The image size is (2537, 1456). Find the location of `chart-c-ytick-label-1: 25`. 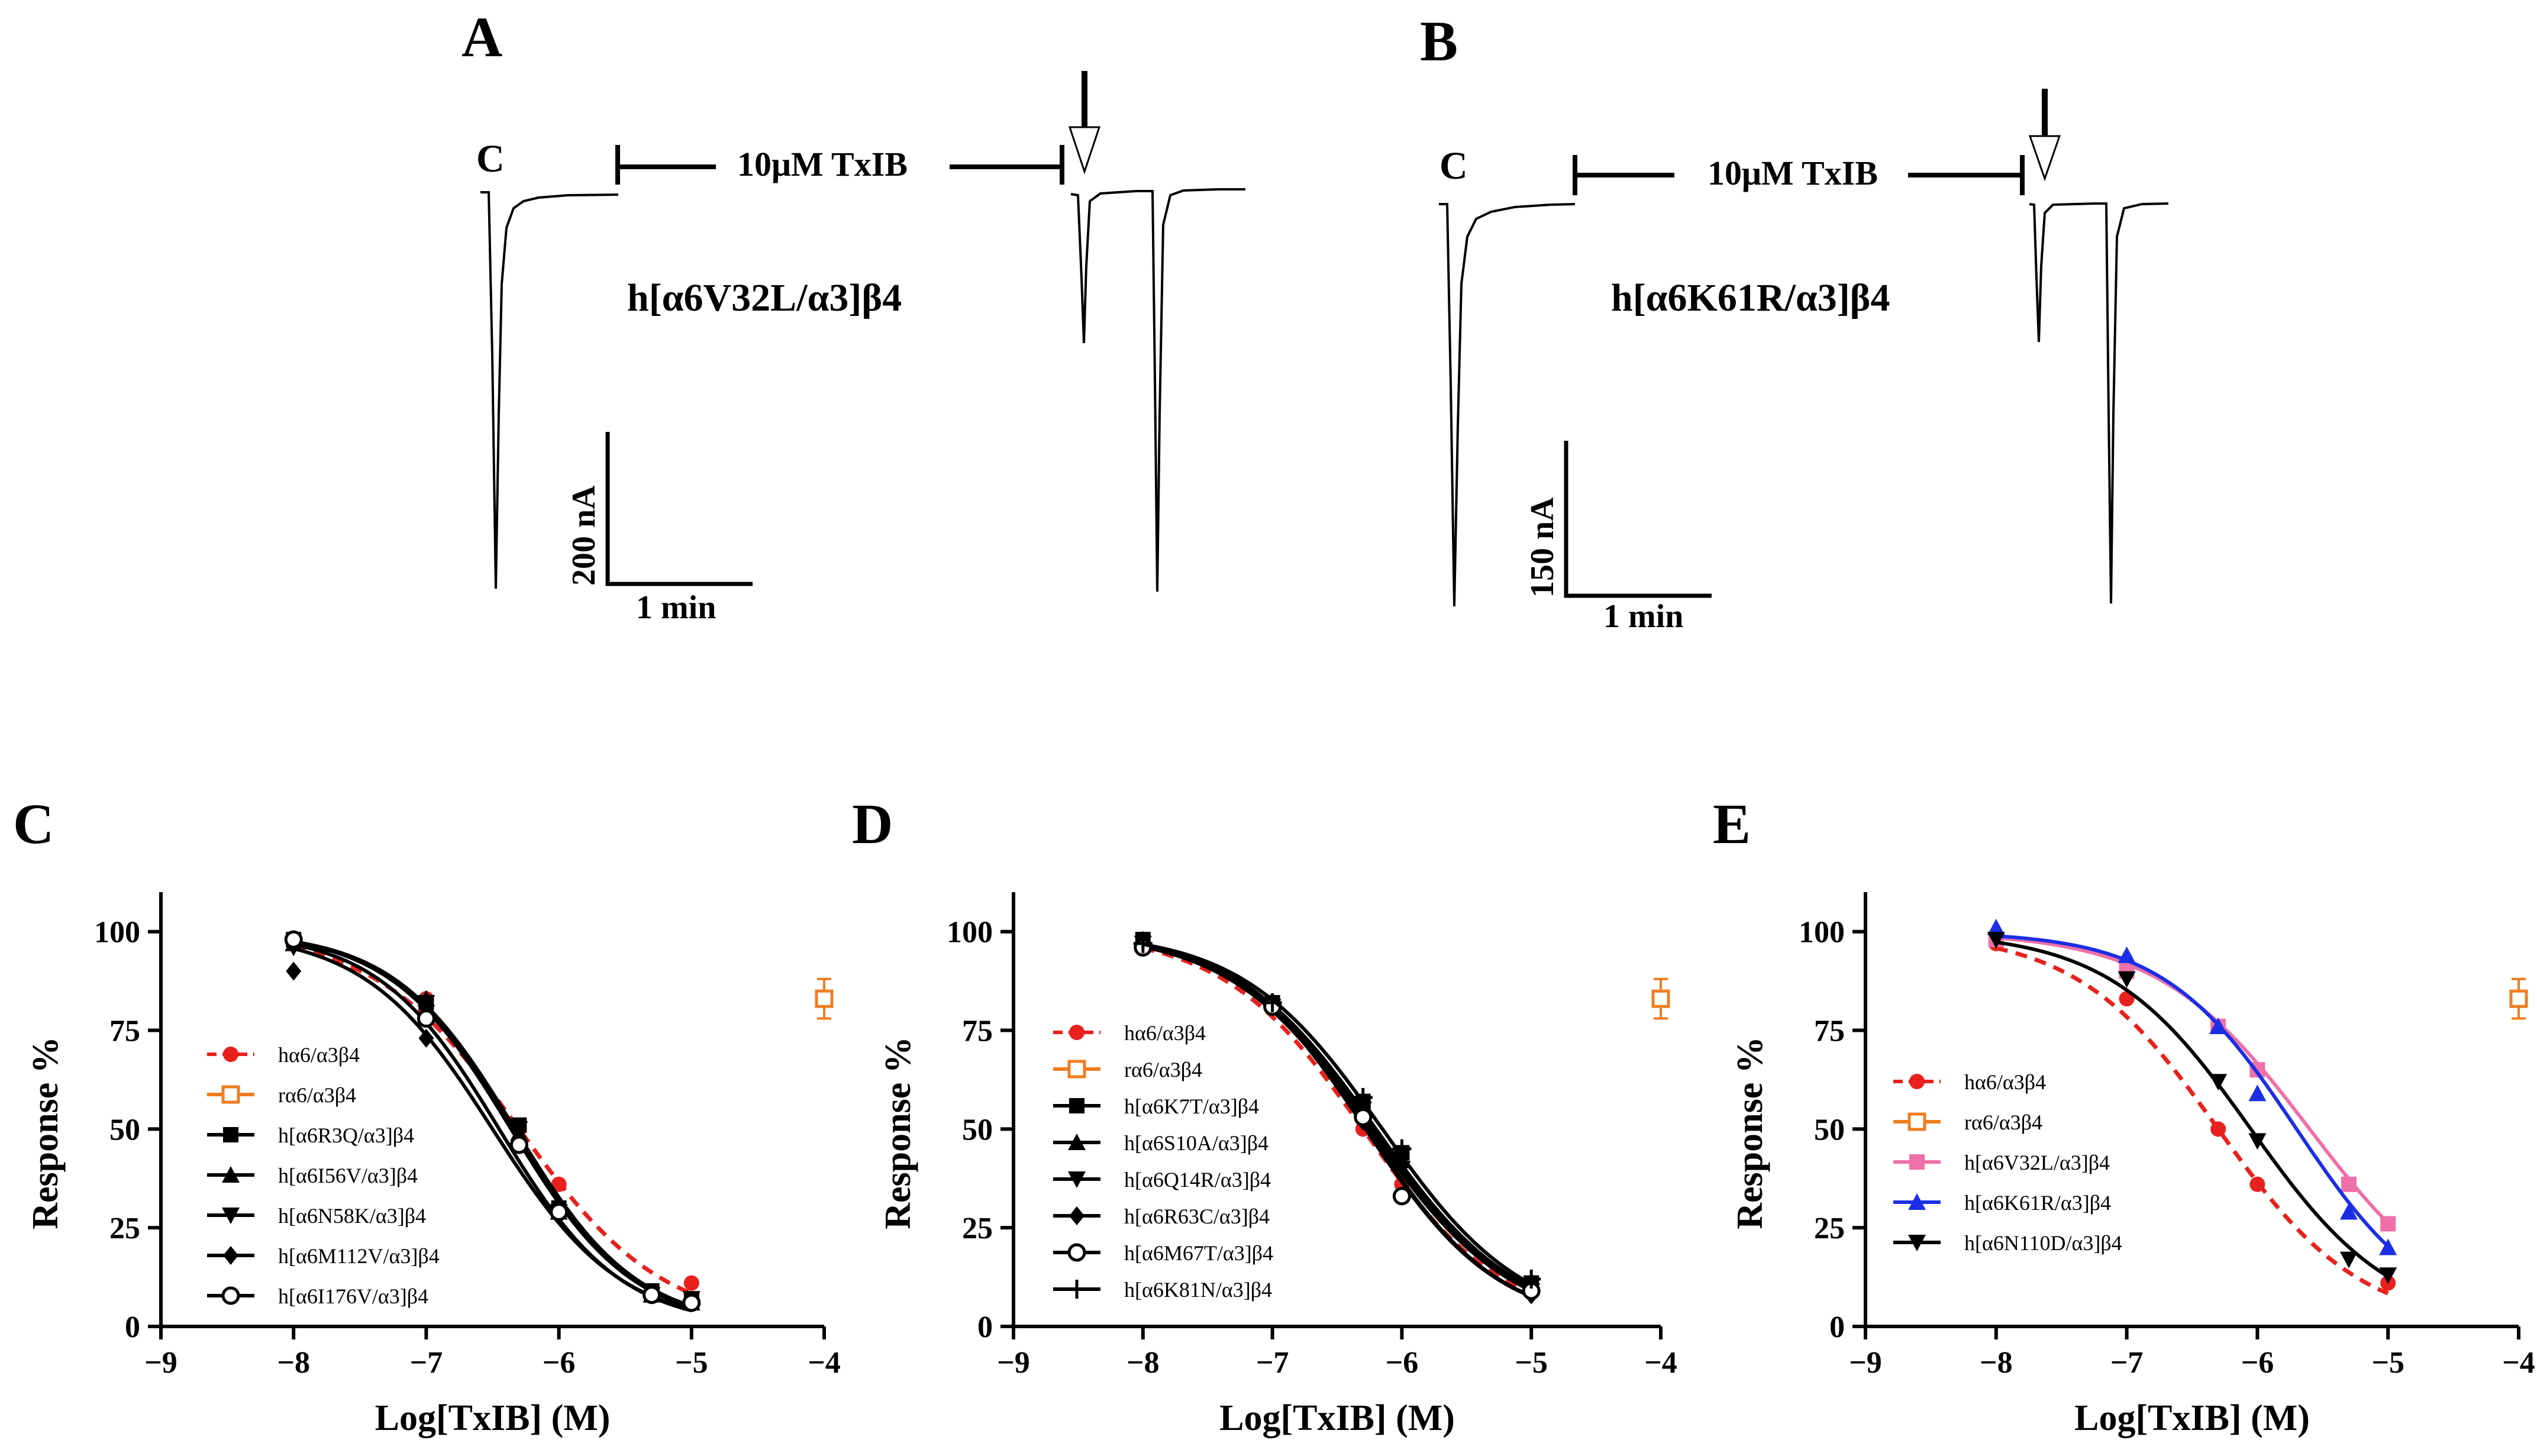

chart-c-ytick-label-1: 25 is located at coordinates (125, 1228).